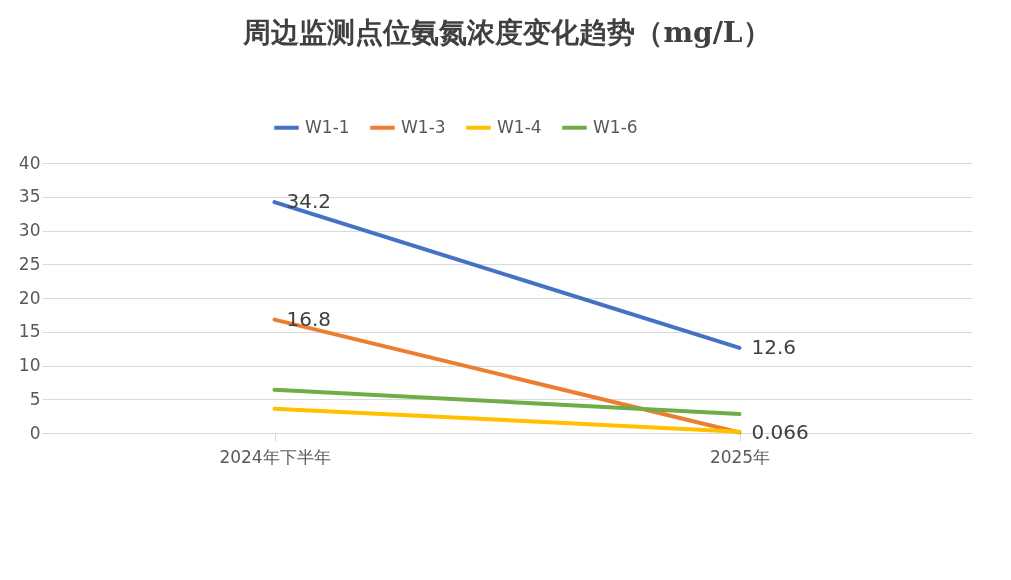 The width and height of the screenshot is (1011, 580). What do you see at coordinates (423, 126) in the screenshot?
I see `legend-label: W1-3` at bounding box center [423, 126].